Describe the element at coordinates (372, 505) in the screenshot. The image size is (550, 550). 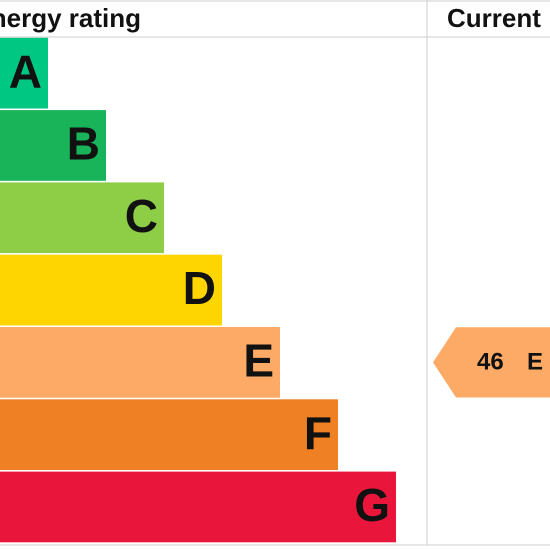
I see `band-letter: G` at that location.